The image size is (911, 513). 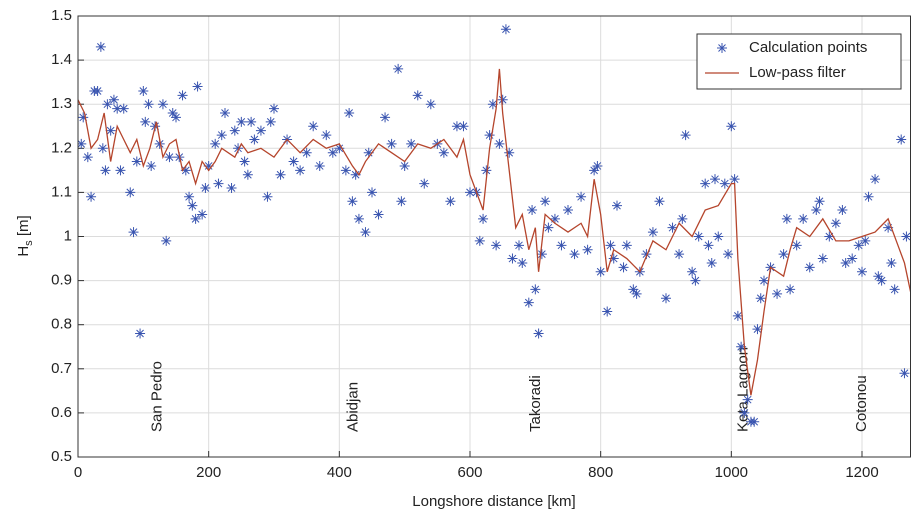 I want to click on legend-label: Low-pass filter, so click(x=797, y=72).